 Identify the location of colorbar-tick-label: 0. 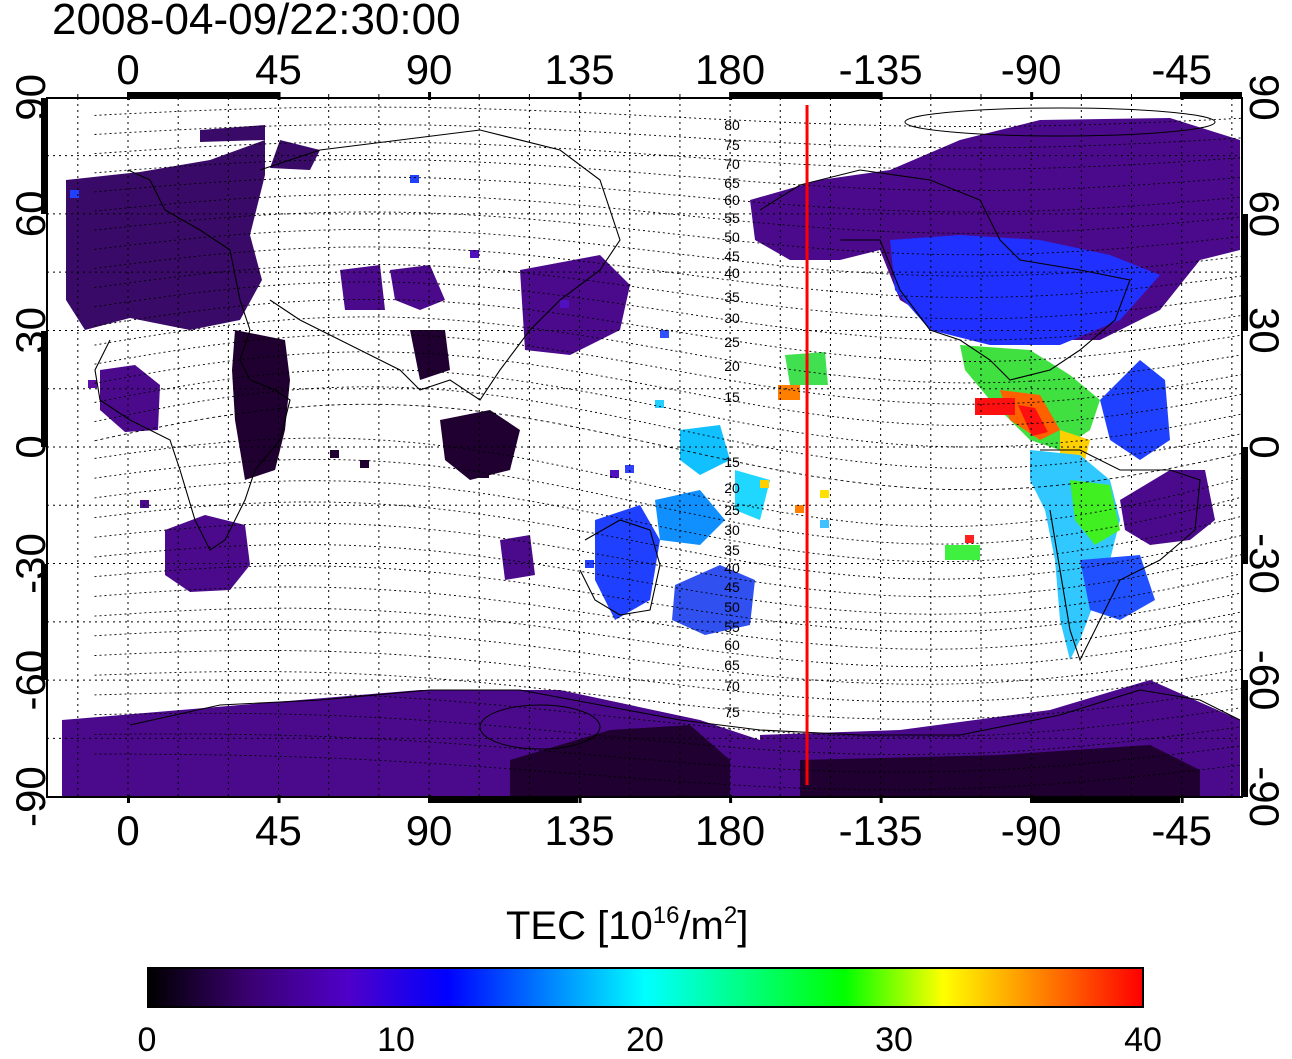
(147, 1040).